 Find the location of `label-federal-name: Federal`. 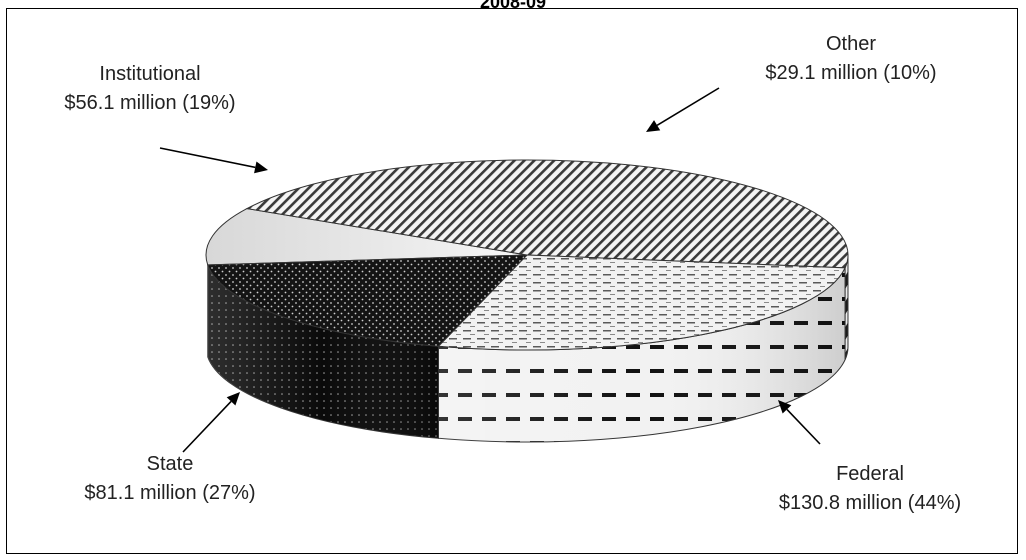

label-federal-name: Federal is located at coordinates (870, 474).